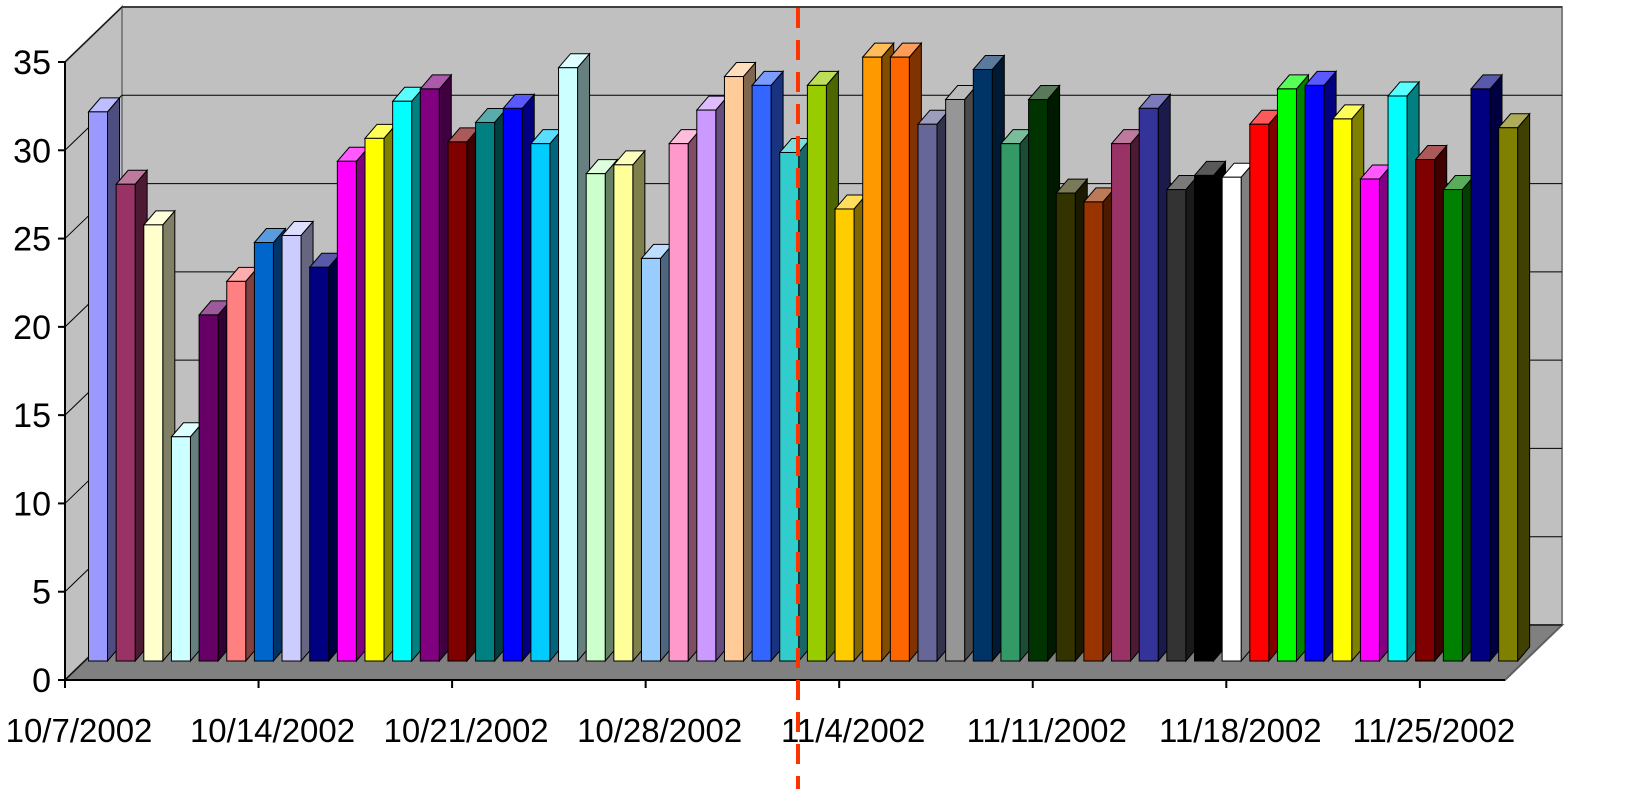  I want to click on grid-line, so click(93, 34).